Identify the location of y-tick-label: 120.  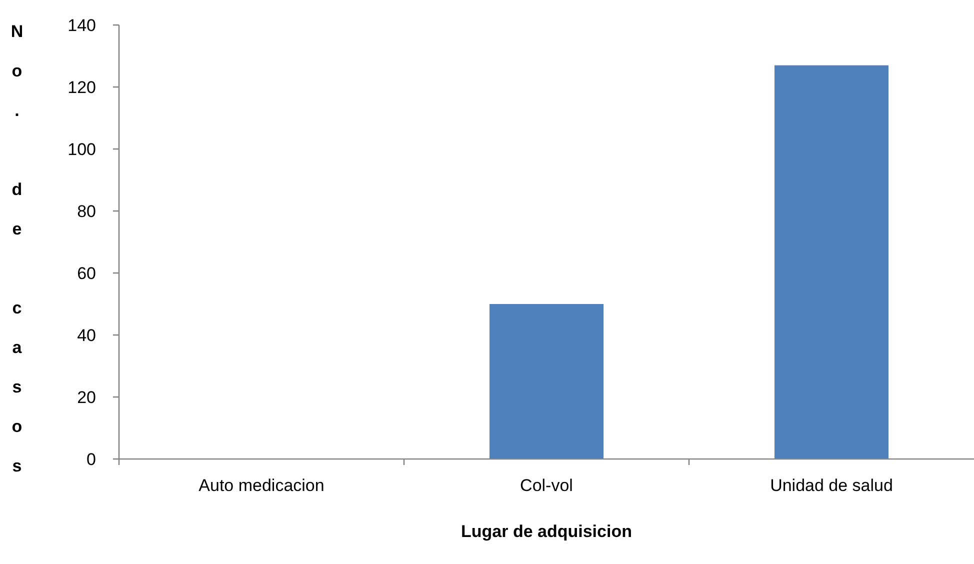
(82, 87).